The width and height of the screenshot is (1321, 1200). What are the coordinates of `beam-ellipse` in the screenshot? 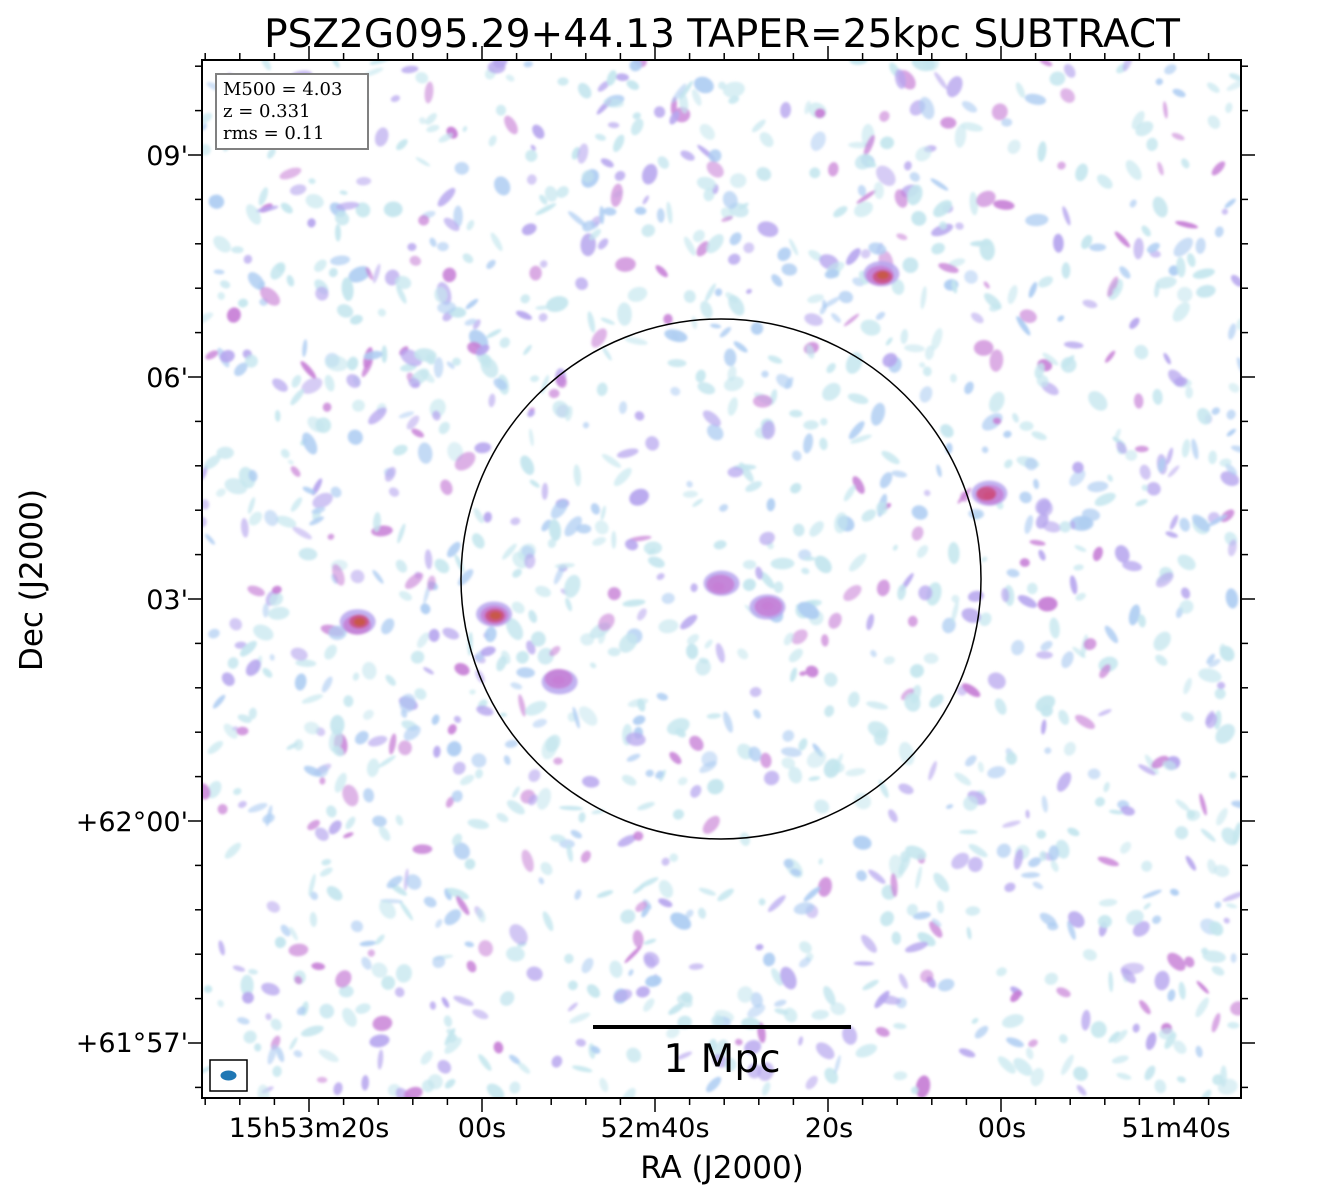 It's located at (228, 1075).